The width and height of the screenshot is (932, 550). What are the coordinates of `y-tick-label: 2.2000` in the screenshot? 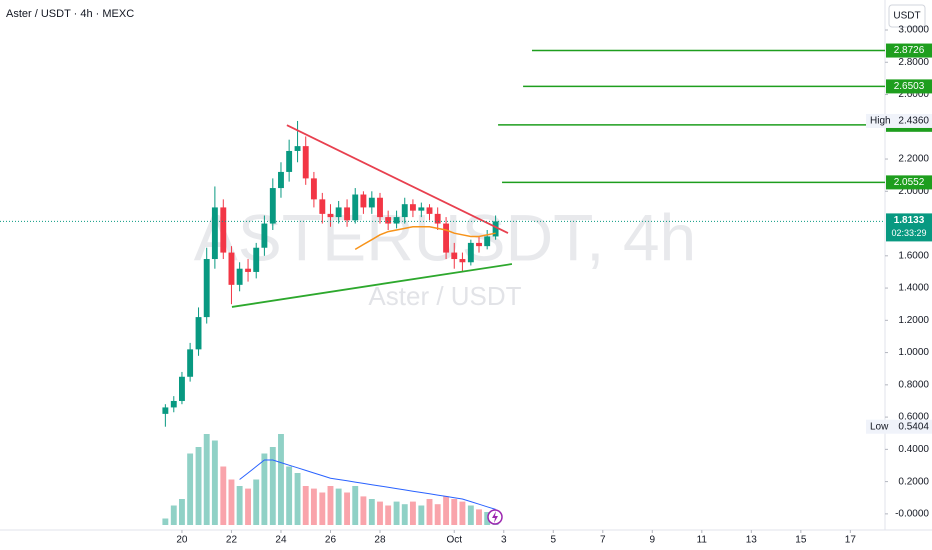 It's located at (913, 159).